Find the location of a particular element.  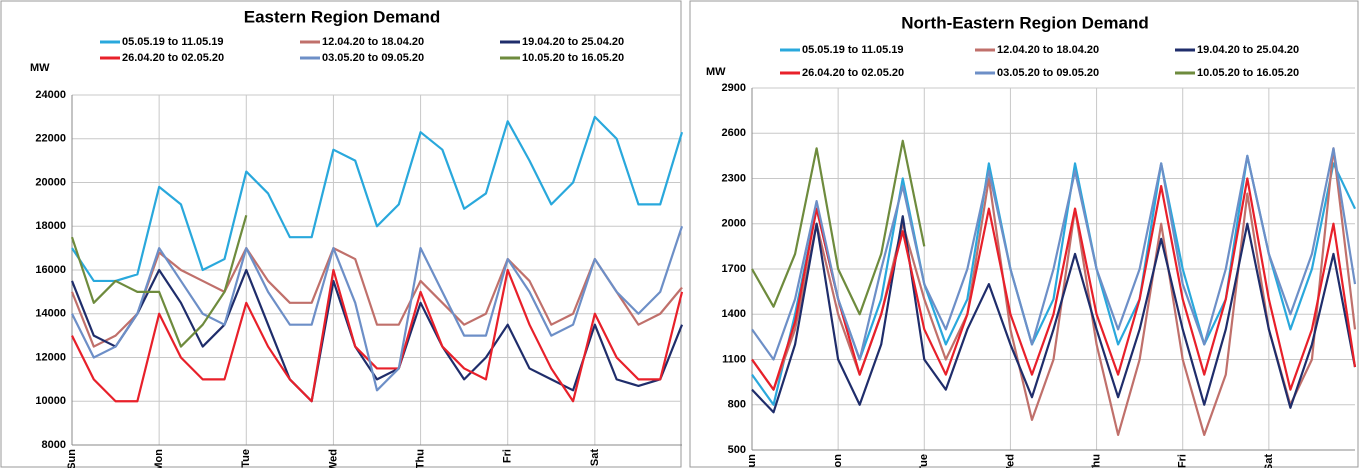

y-tick-label: 12000 is located at coordinates (50, 357).